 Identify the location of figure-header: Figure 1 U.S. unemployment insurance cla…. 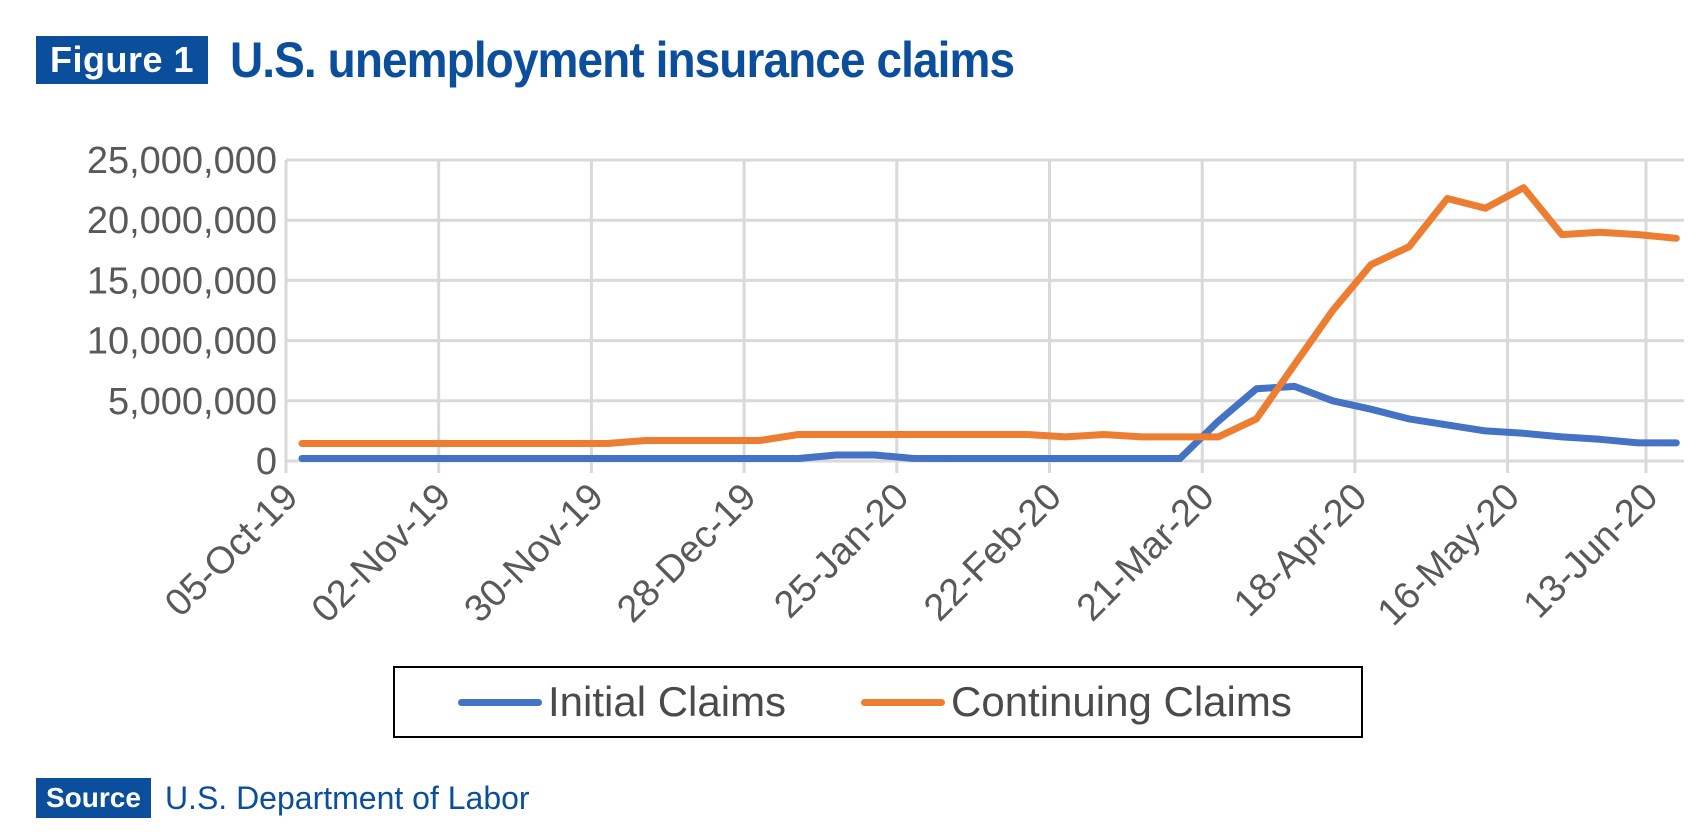
(559, 60).